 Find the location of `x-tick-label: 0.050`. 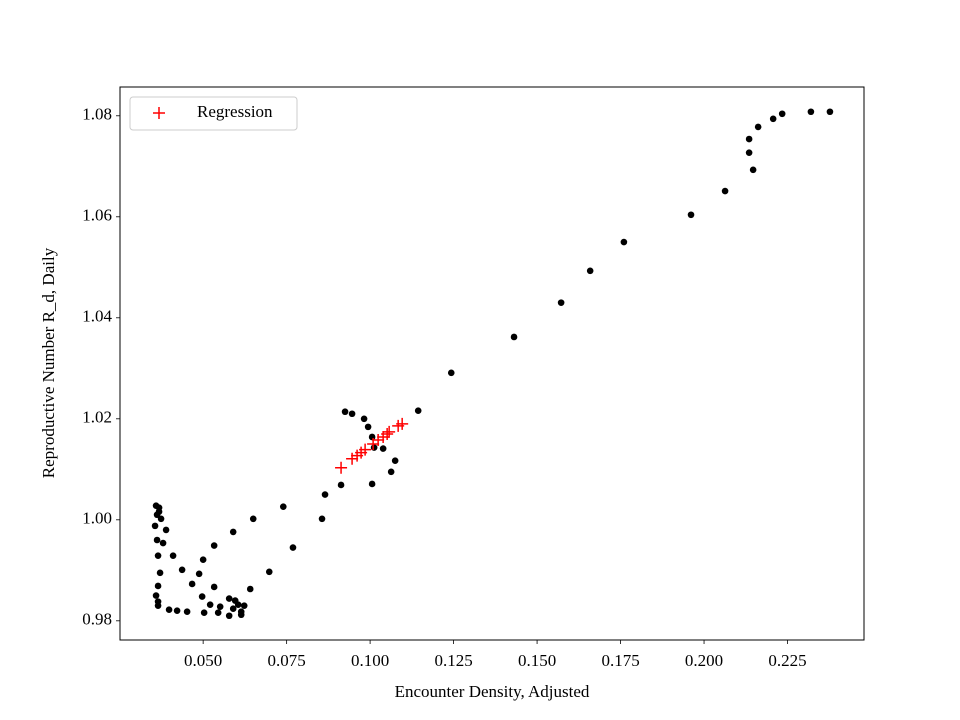

x-tick-label: 0.050 is located at coordinates (203, 660).